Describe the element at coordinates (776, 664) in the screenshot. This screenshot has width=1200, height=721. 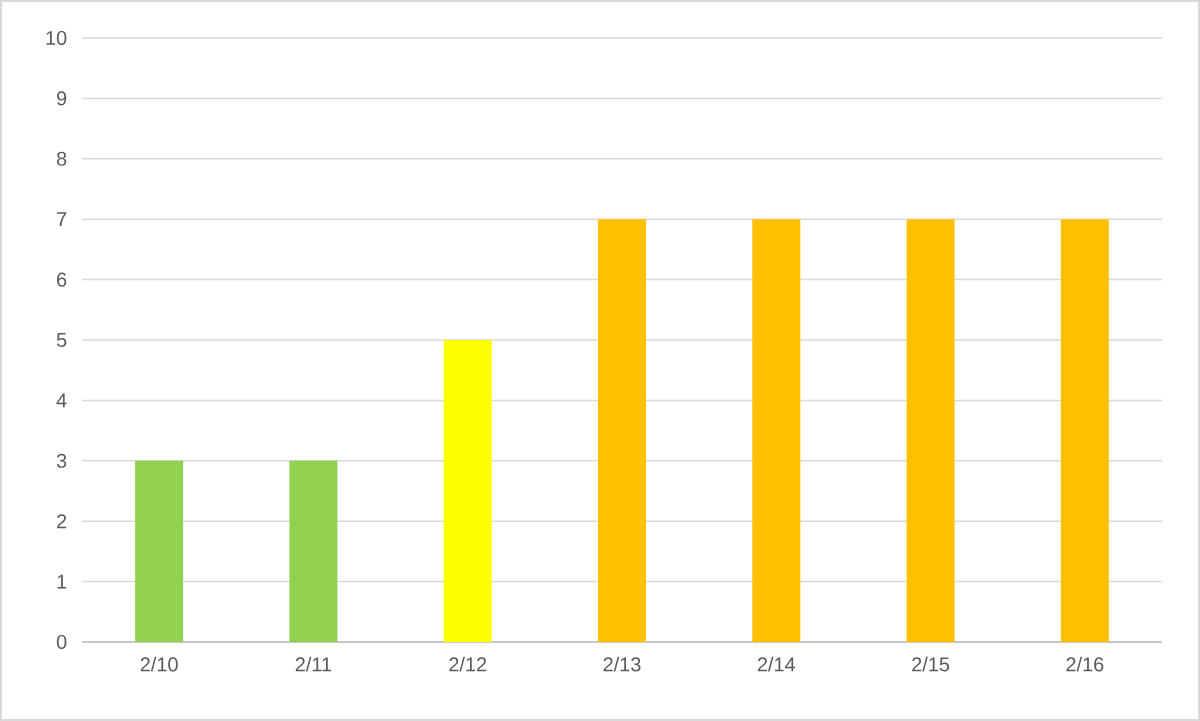
I see `x-tick-label: 2/14` at that location.